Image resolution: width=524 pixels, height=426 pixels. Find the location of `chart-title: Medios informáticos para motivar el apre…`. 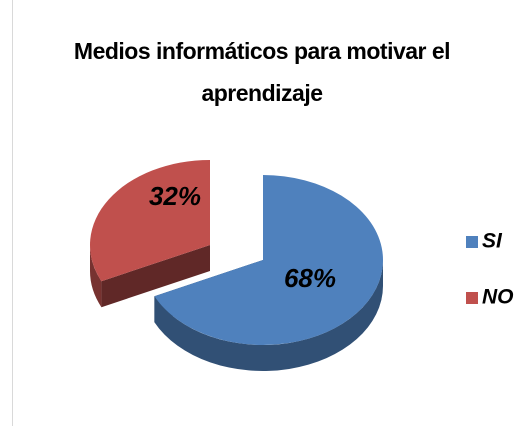

chart-title: Medios informáticos para motivar el apre… is located at coordinates (262, 72).